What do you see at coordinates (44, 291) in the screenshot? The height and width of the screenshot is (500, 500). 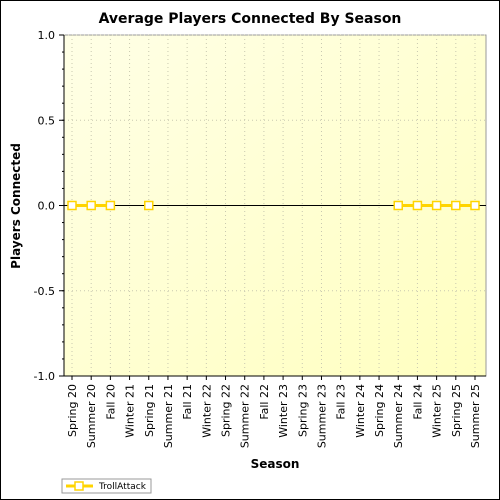 I see `y-tick-label: -0.5` at bounding box center [44, 291].